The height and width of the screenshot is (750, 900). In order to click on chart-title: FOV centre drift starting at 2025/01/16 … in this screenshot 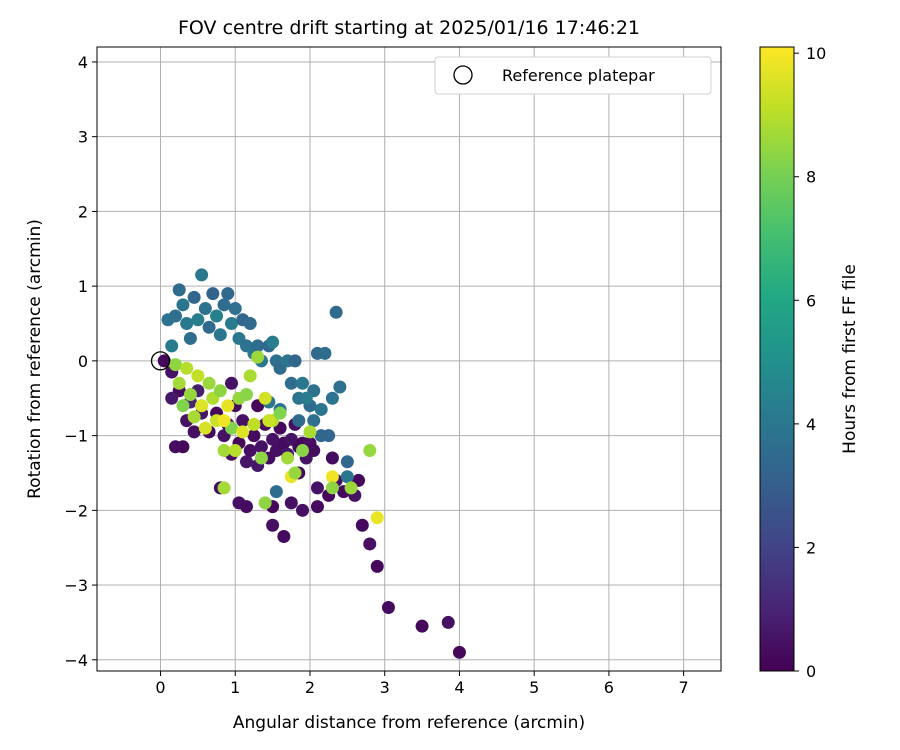, I will do `click(409, 28)`.